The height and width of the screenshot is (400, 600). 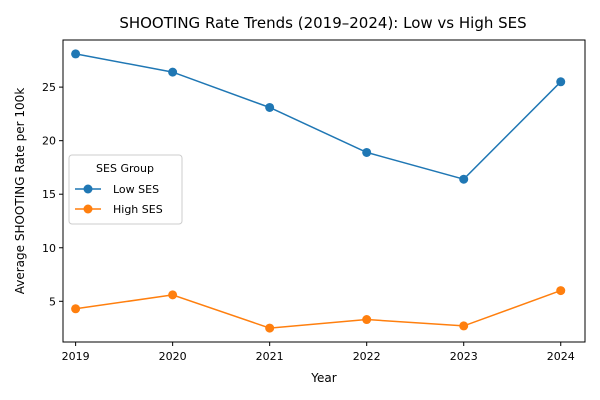 I want to click on y-axis-label: Average SHOOTING Rate per 100k, so click(x=20, y=191).